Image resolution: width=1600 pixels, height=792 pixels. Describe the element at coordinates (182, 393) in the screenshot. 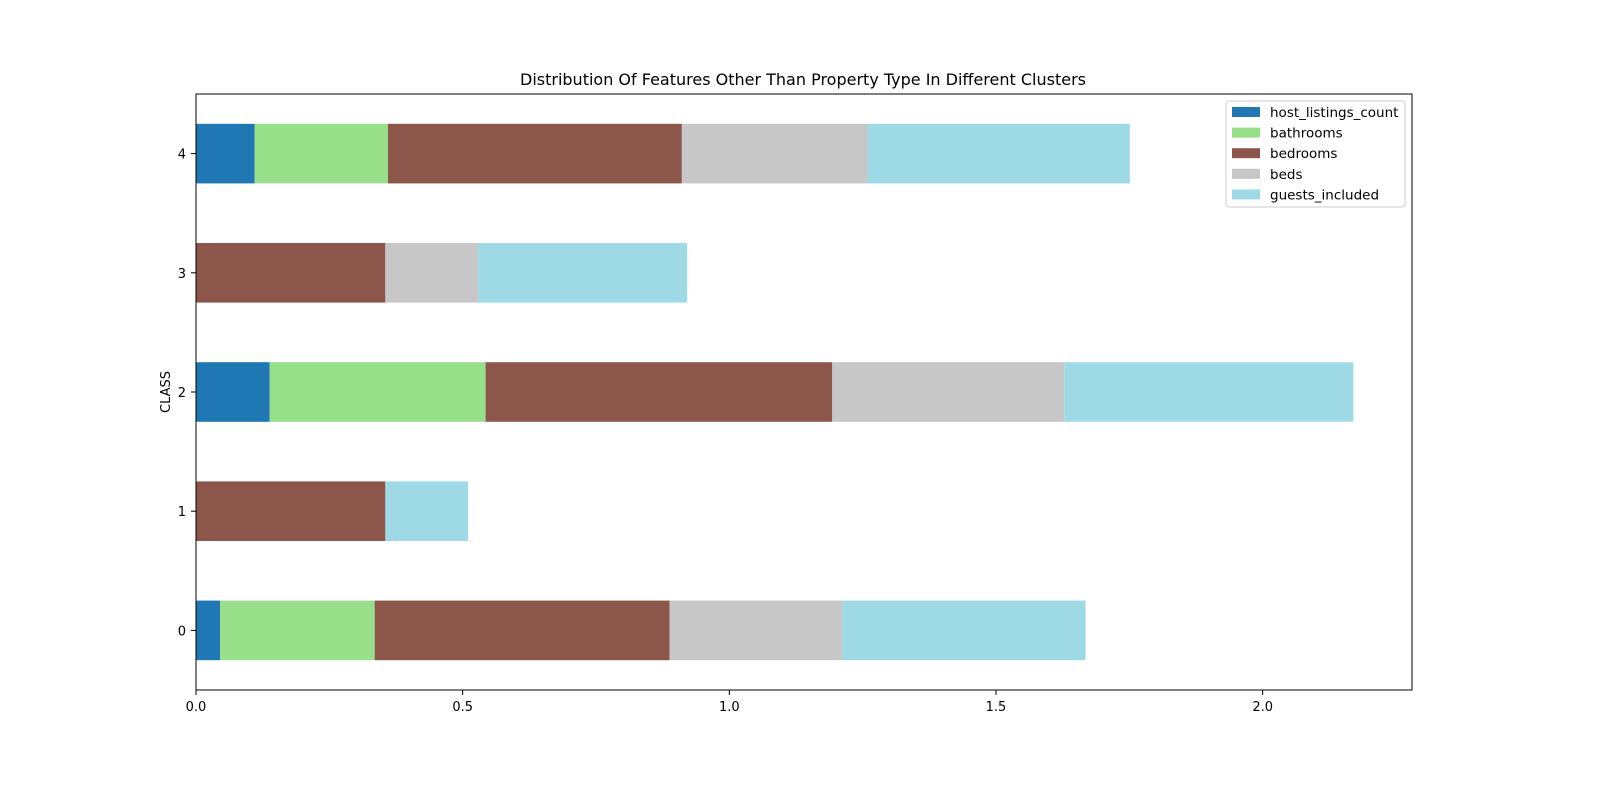

I see `y-tick-label: 2` at that location.